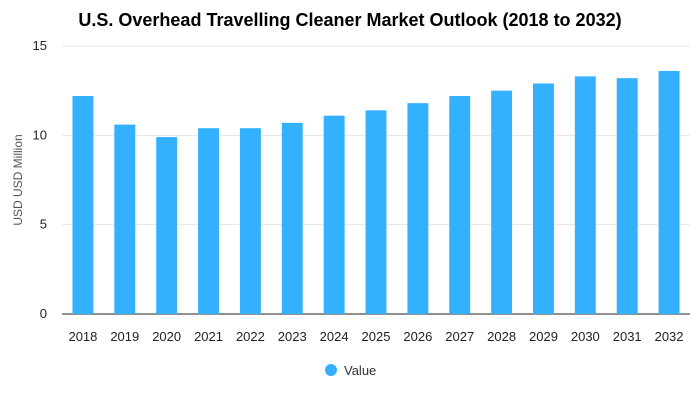  What do you see at coordinates (43, 313) in the screenshot?
I see `y-tick-label: 0` at bounding box center [43, 313].